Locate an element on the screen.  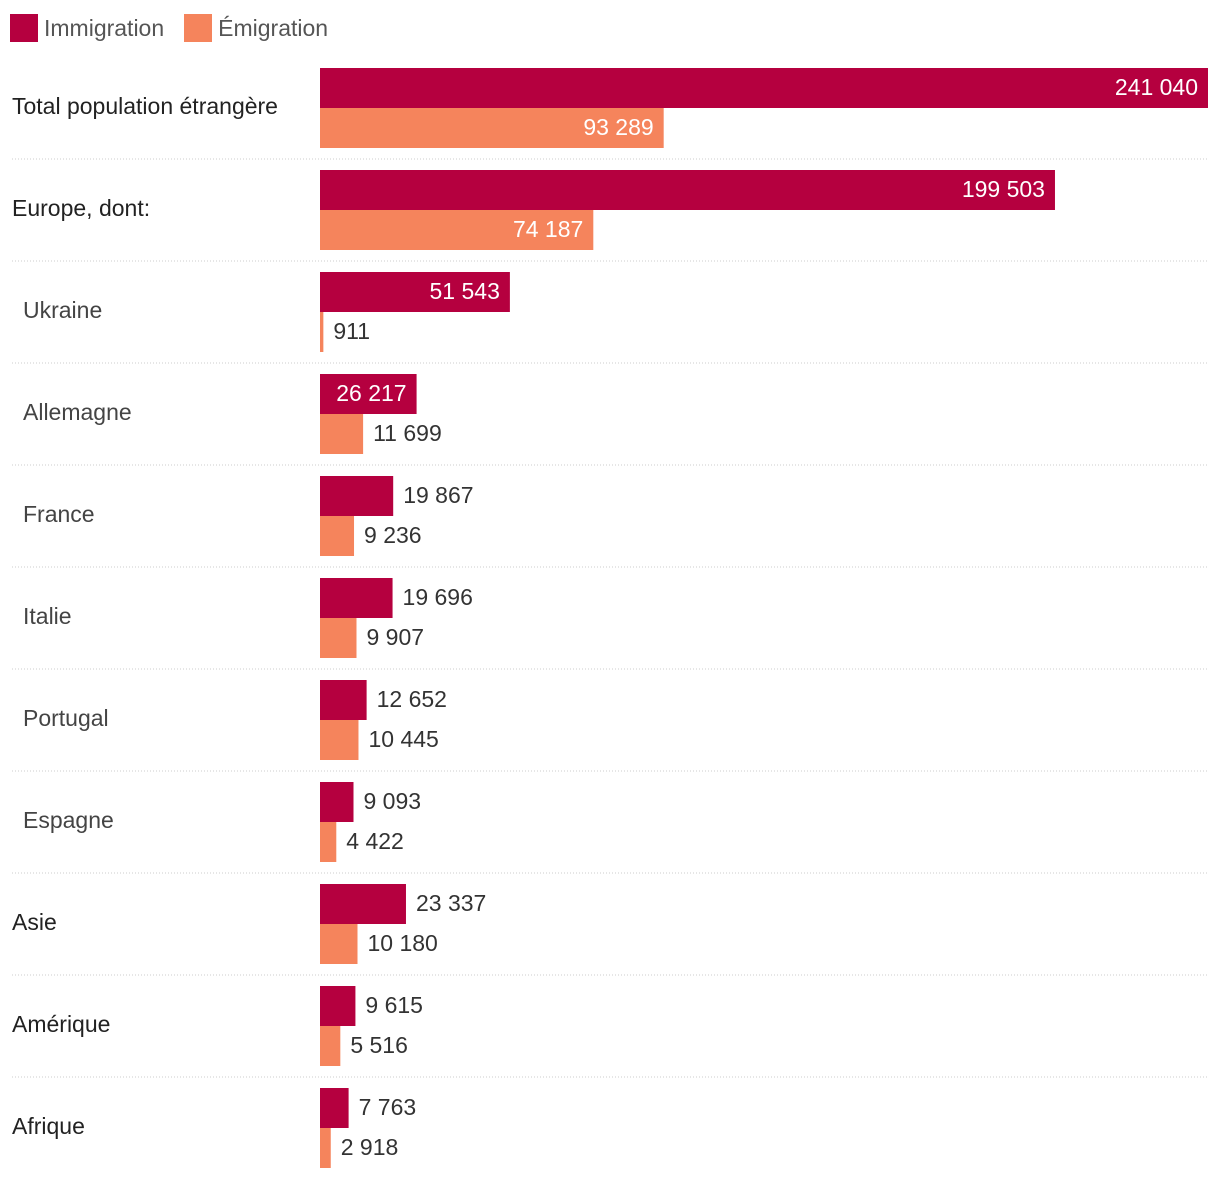
row-label-espagne: Espagne is located at coordinates (68, 820).